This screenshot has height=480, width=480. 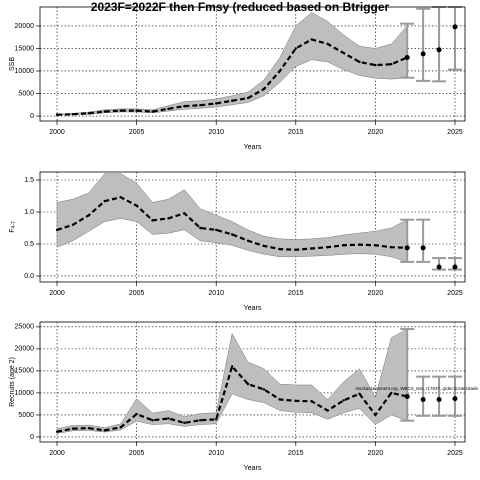 I want to click on y-tick-label: 10000, so click(x=25, y=393).